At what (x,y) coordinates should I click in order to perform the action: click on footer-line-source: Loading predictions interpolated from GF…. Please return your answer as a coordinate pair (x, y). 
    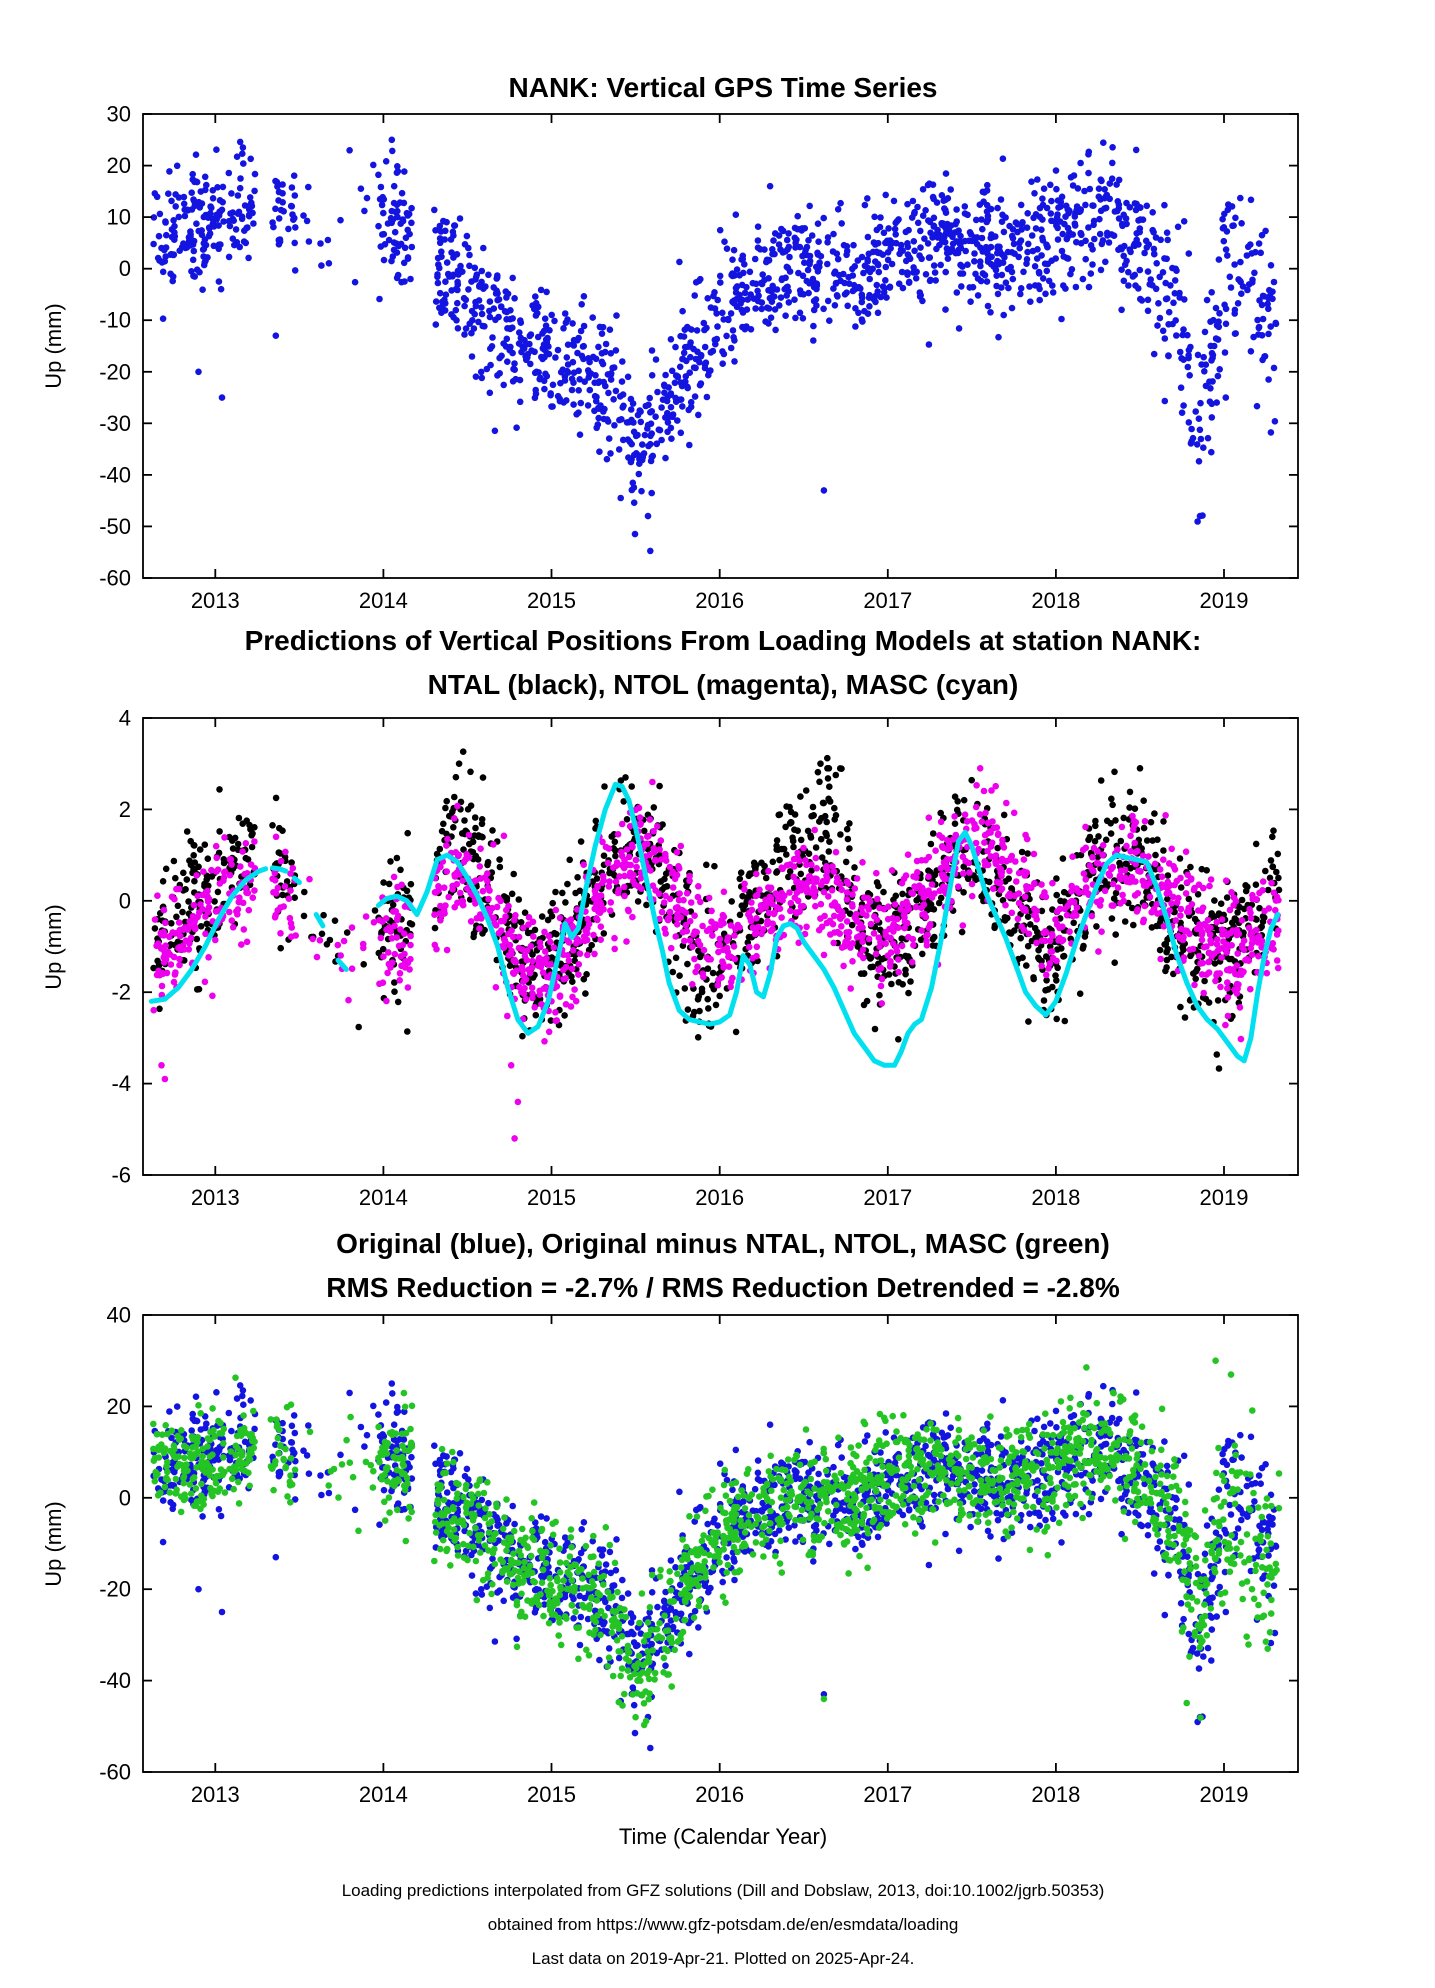
    Looking at the image, I should click on (723, 1890).